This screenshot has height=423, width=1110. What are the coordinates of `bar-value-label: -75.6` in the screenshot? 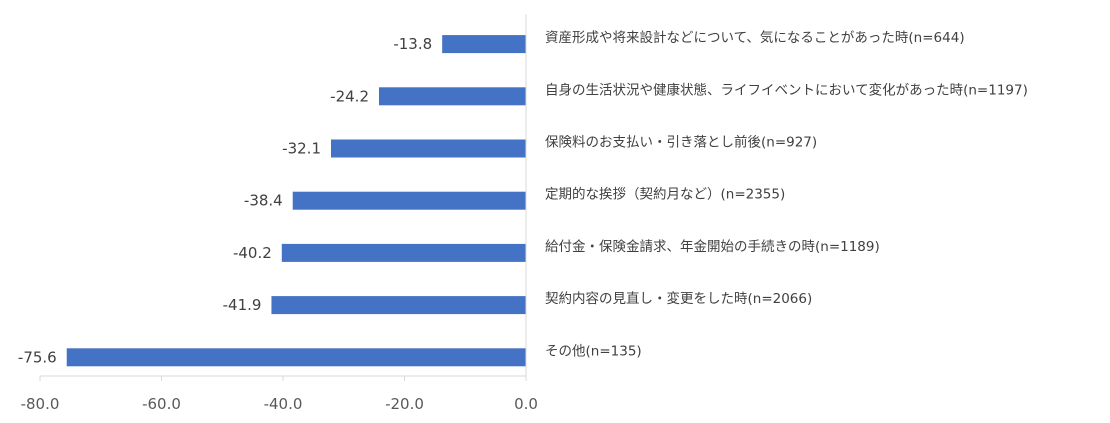 It's located at (37, 357).